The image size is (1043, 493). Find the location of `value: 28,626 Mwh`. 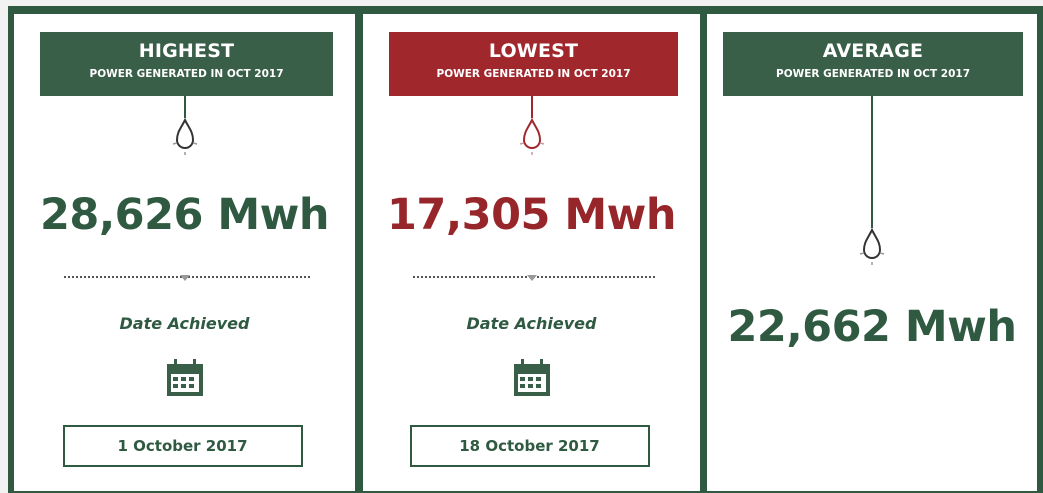

value: 28,626 Mwh is located at coordinates (184, 215).